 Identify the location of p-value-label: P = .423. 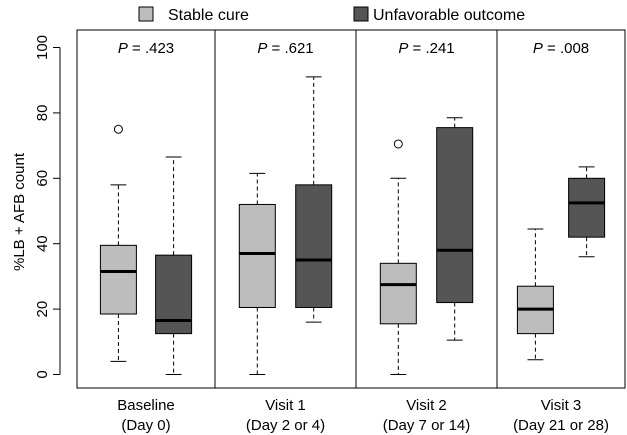
(146, 48).